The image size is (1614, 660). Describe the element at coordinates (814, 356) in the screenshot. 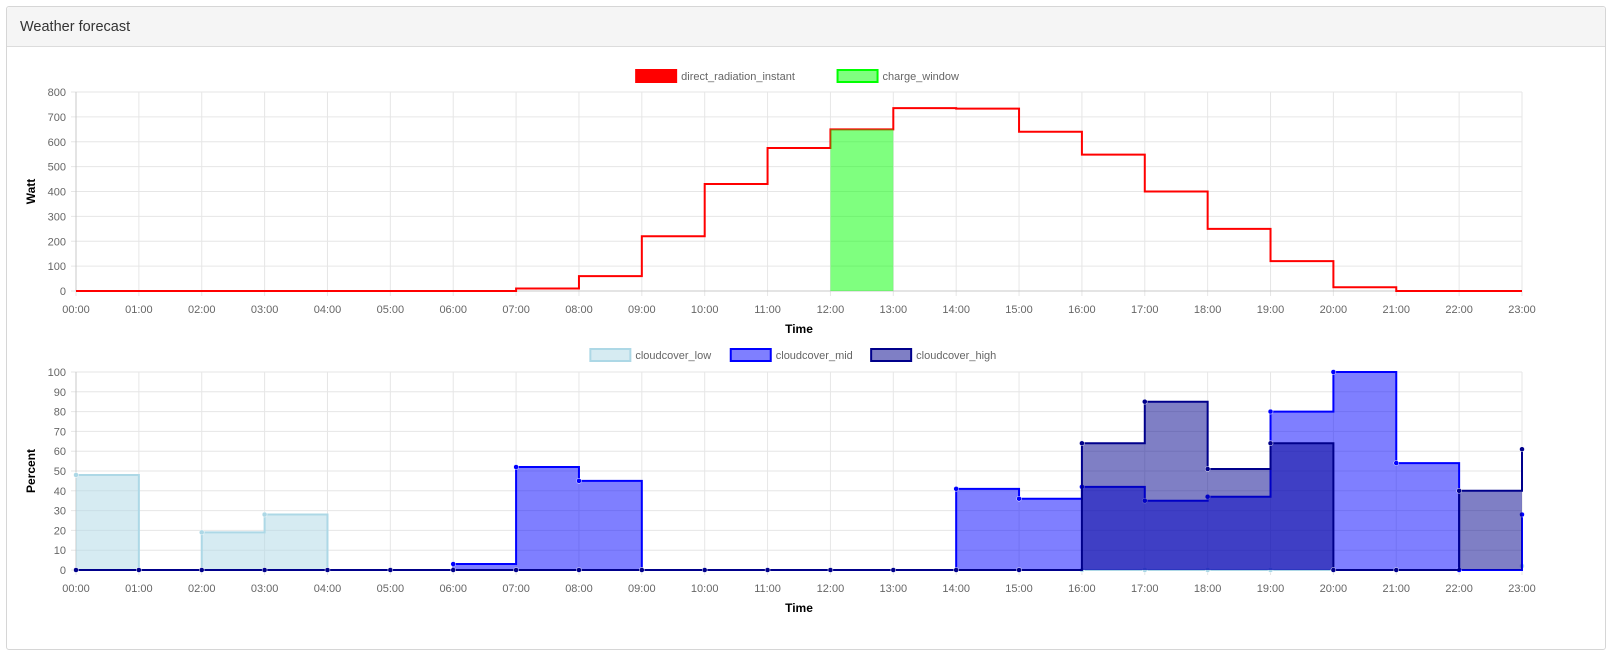

I see `legend-label: cloudcover_mid` at that location.